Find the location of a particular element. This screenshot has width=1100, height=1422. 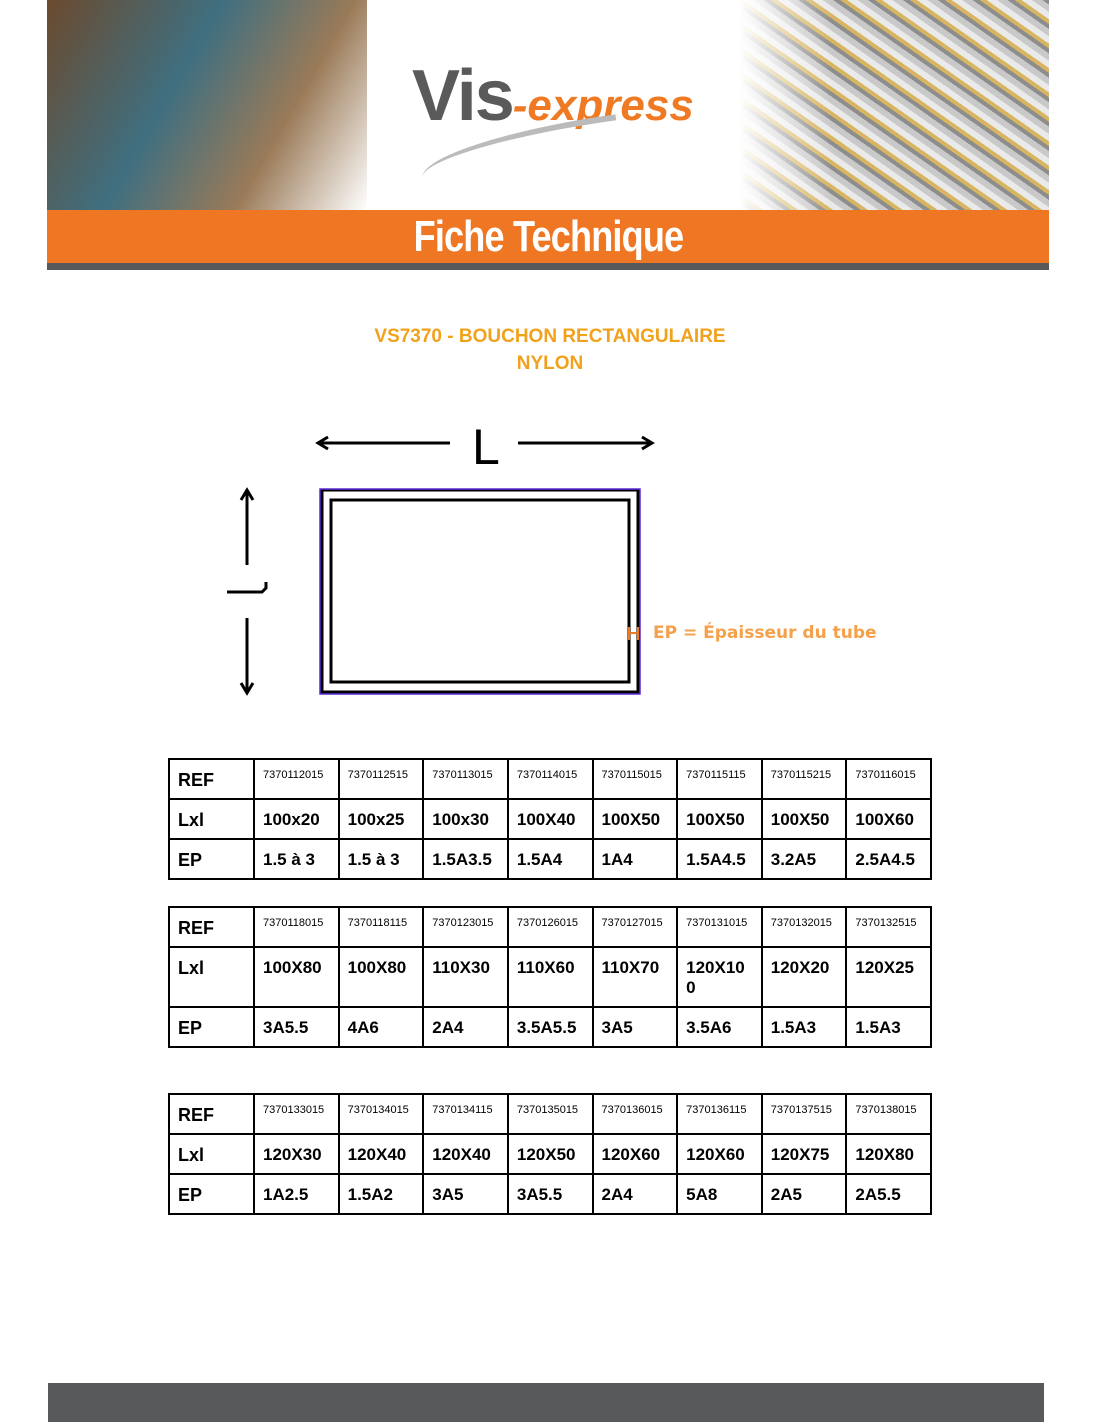

cell-ep: 1.5A2 is located at coordinates (381, 1194).